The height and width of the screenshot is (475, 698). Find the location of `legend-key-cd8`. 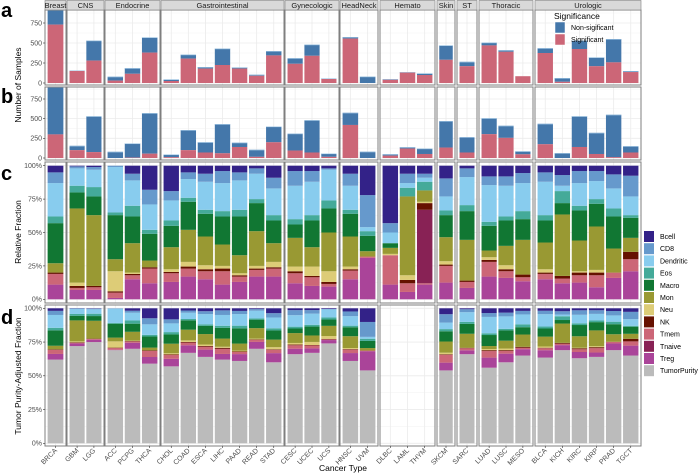

legend-key-cd8 is located at coordinates (649, 249).